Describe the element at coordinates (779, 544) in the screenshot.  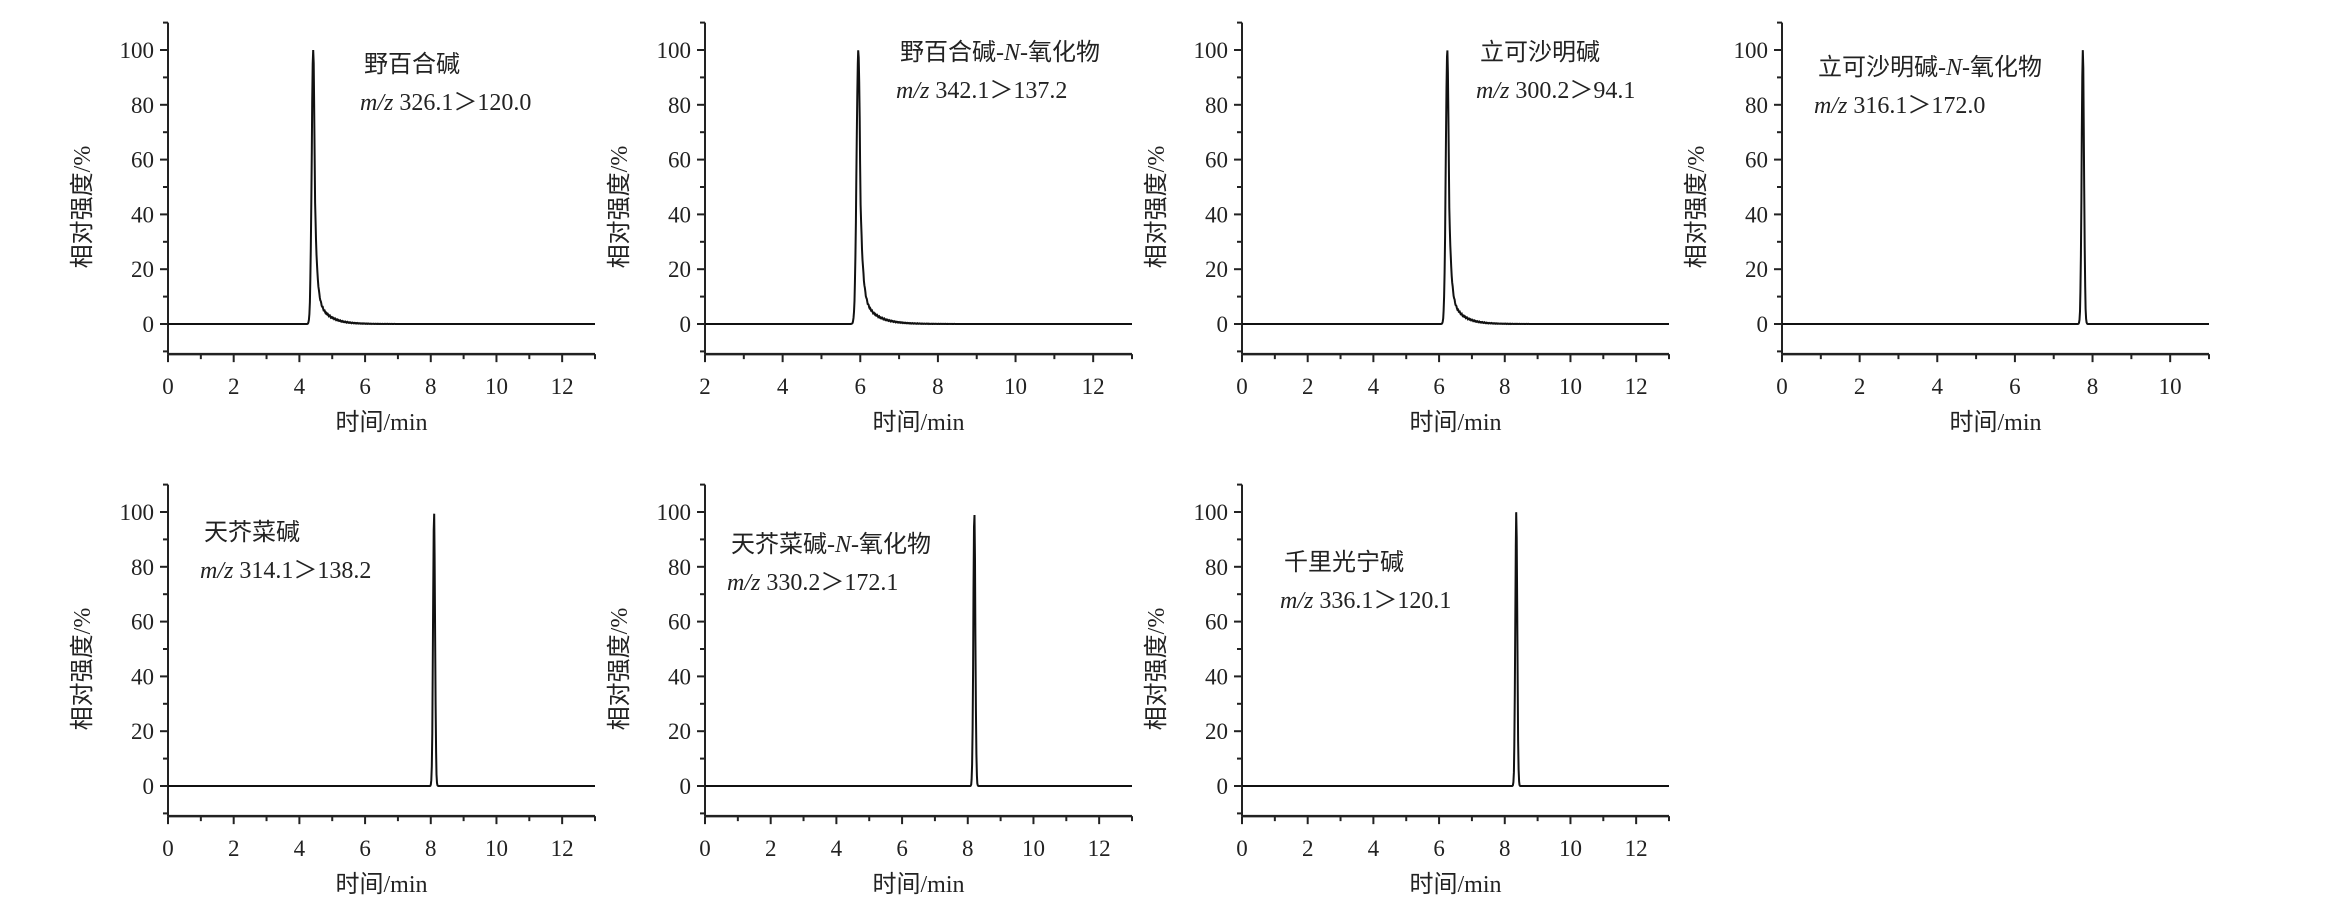
I see `name-part: 天芥菜碱` at that location.